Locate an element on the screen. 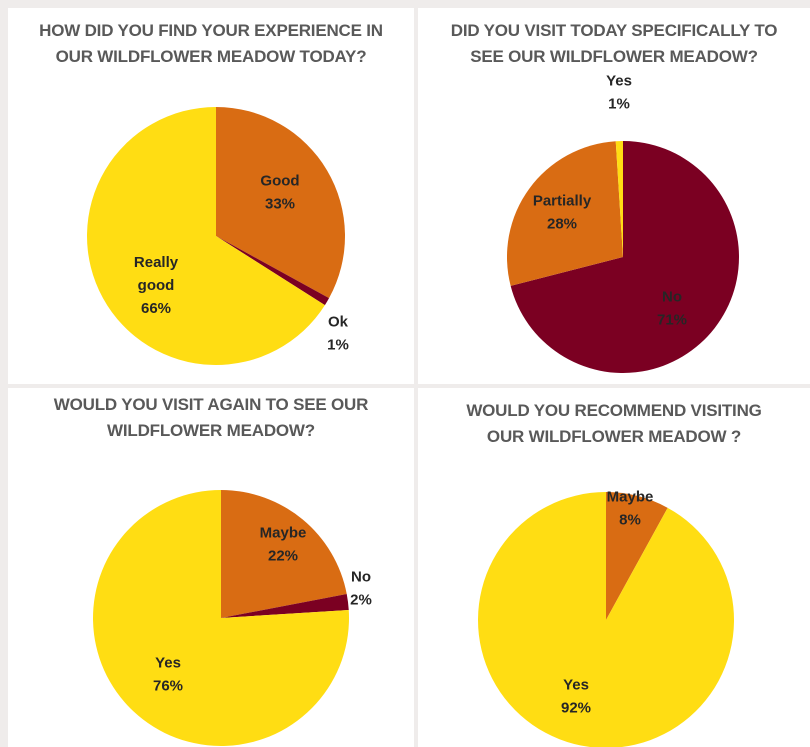 This screenshot has height=747, width=810. pie-chart-experience: Good 33% Ok 1% Really good 66% is located at coordinates (218, 236).